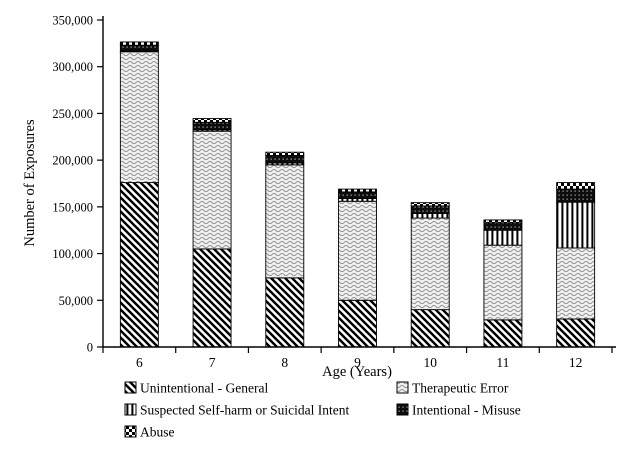 The width and height of the screenshot is (634, 460). I want to click on x-category-label: 6, so click(139, 362).